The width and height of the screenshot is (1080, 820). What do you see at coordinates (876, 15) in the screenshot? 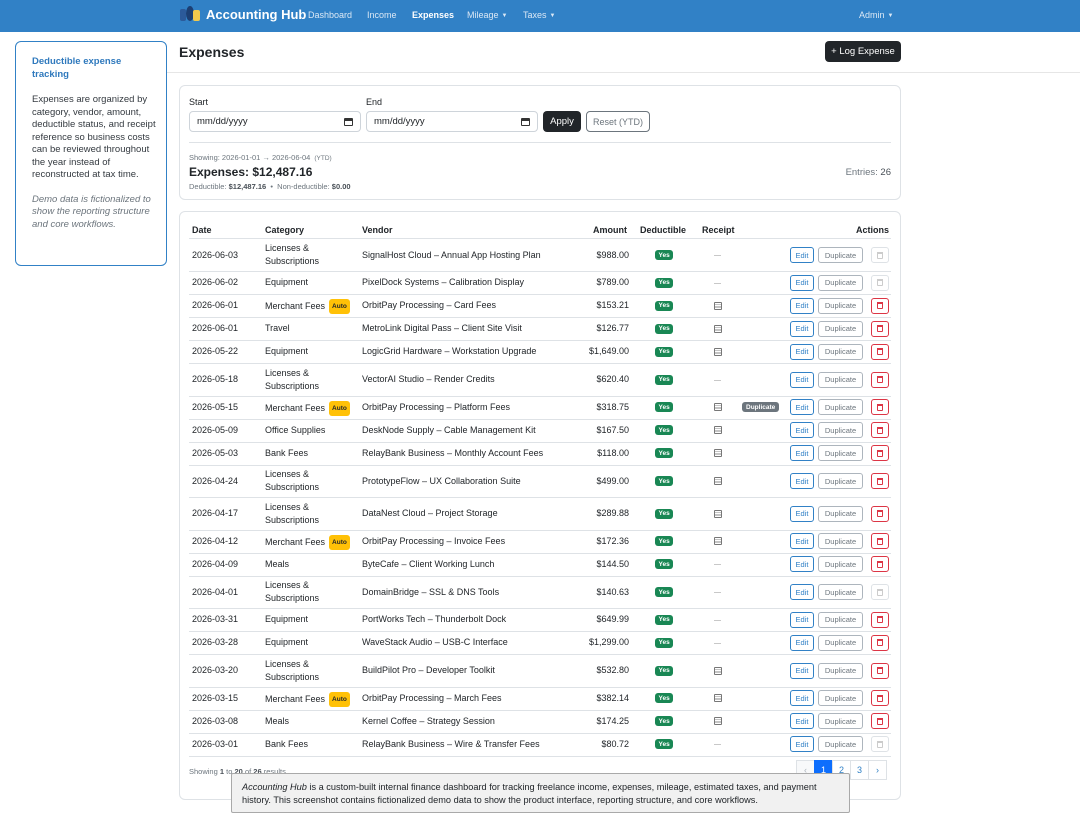
I see `nav-user-menu: Admin ▼` at bounding box center [876, 15].